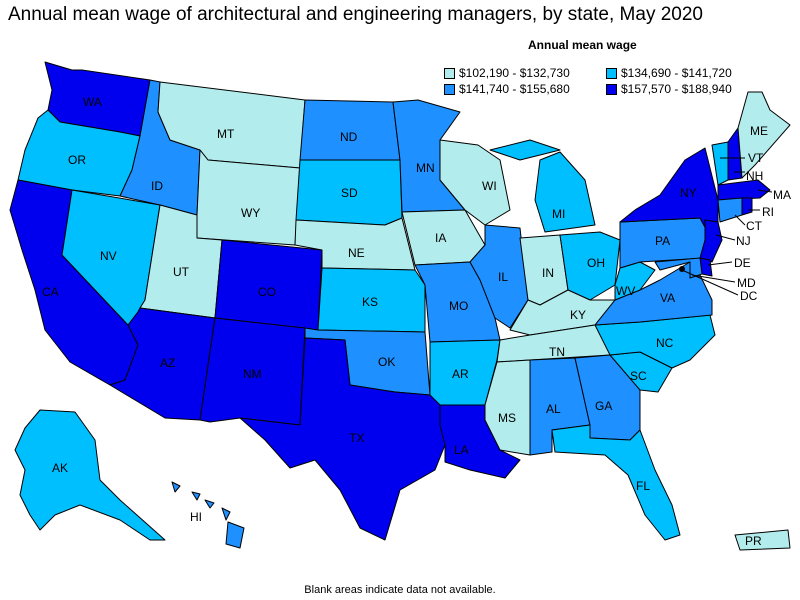 Image resolution: width=800 pixels, height=600 pixels. What do you see at coordinates (753, 541) in the screenshot?
I see `label-PR: PR` at bounding box center [753, 541].